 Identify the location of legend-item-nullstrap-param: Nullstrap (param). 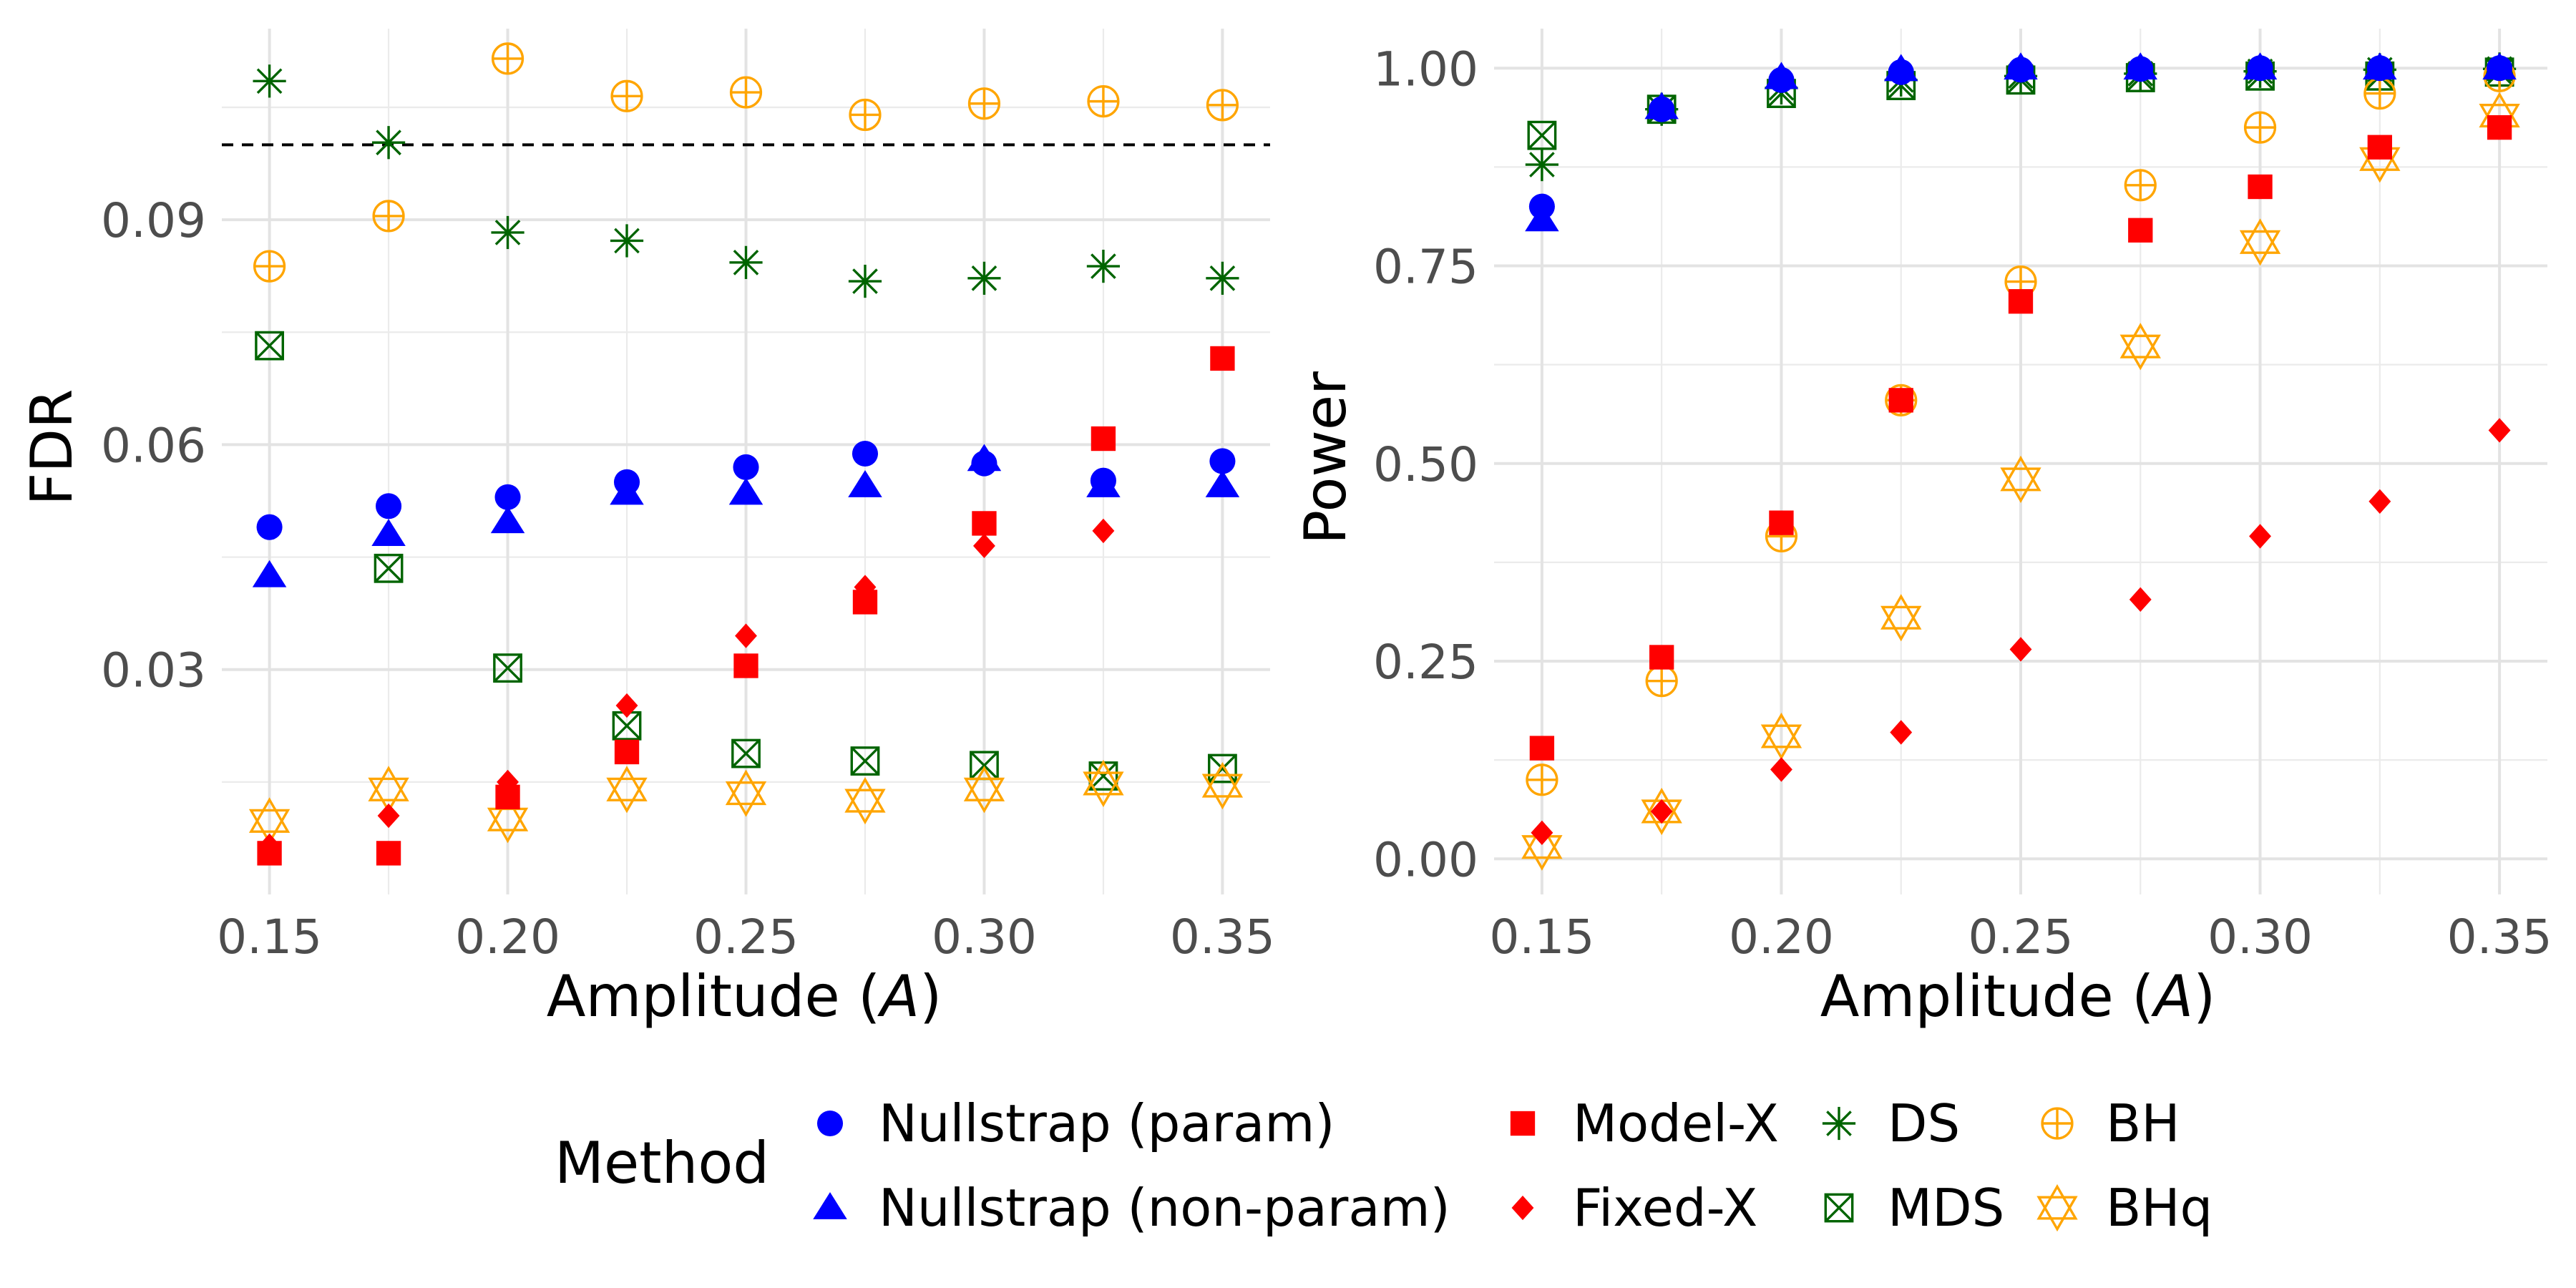
(1075, 1123).